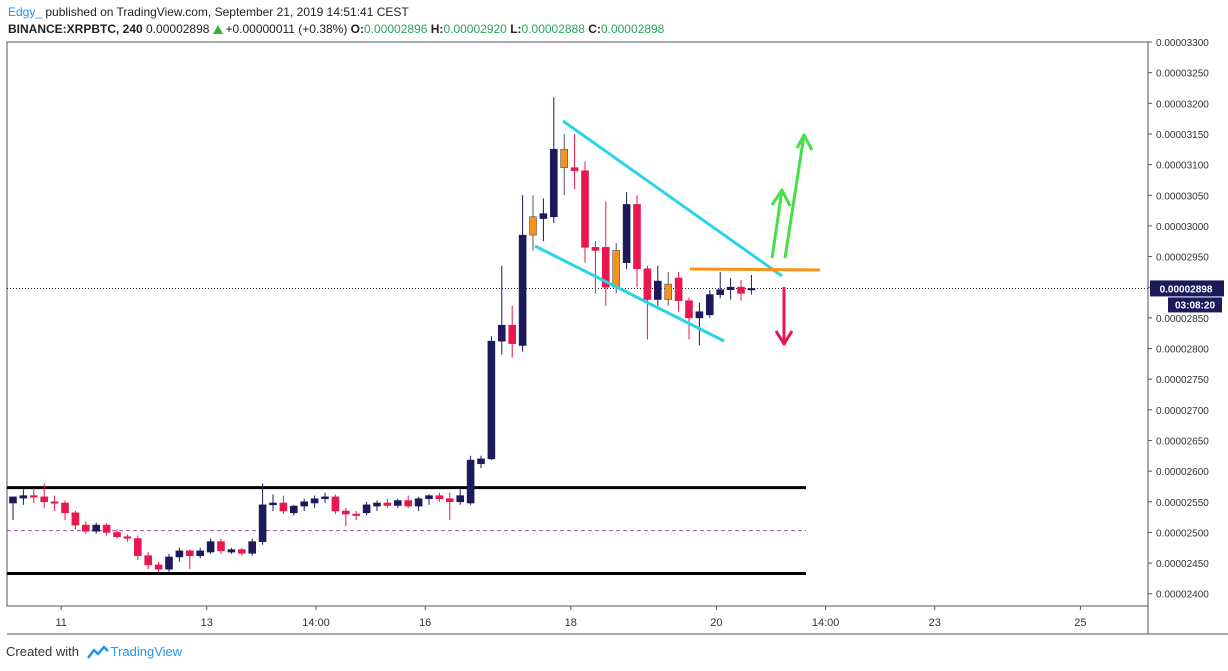 This screenshot has height=671, width=1228. What do you see at coordinates (629, 293) in the screenshot?
I see `wedge-lower-line` at bounding box center [629, 293].